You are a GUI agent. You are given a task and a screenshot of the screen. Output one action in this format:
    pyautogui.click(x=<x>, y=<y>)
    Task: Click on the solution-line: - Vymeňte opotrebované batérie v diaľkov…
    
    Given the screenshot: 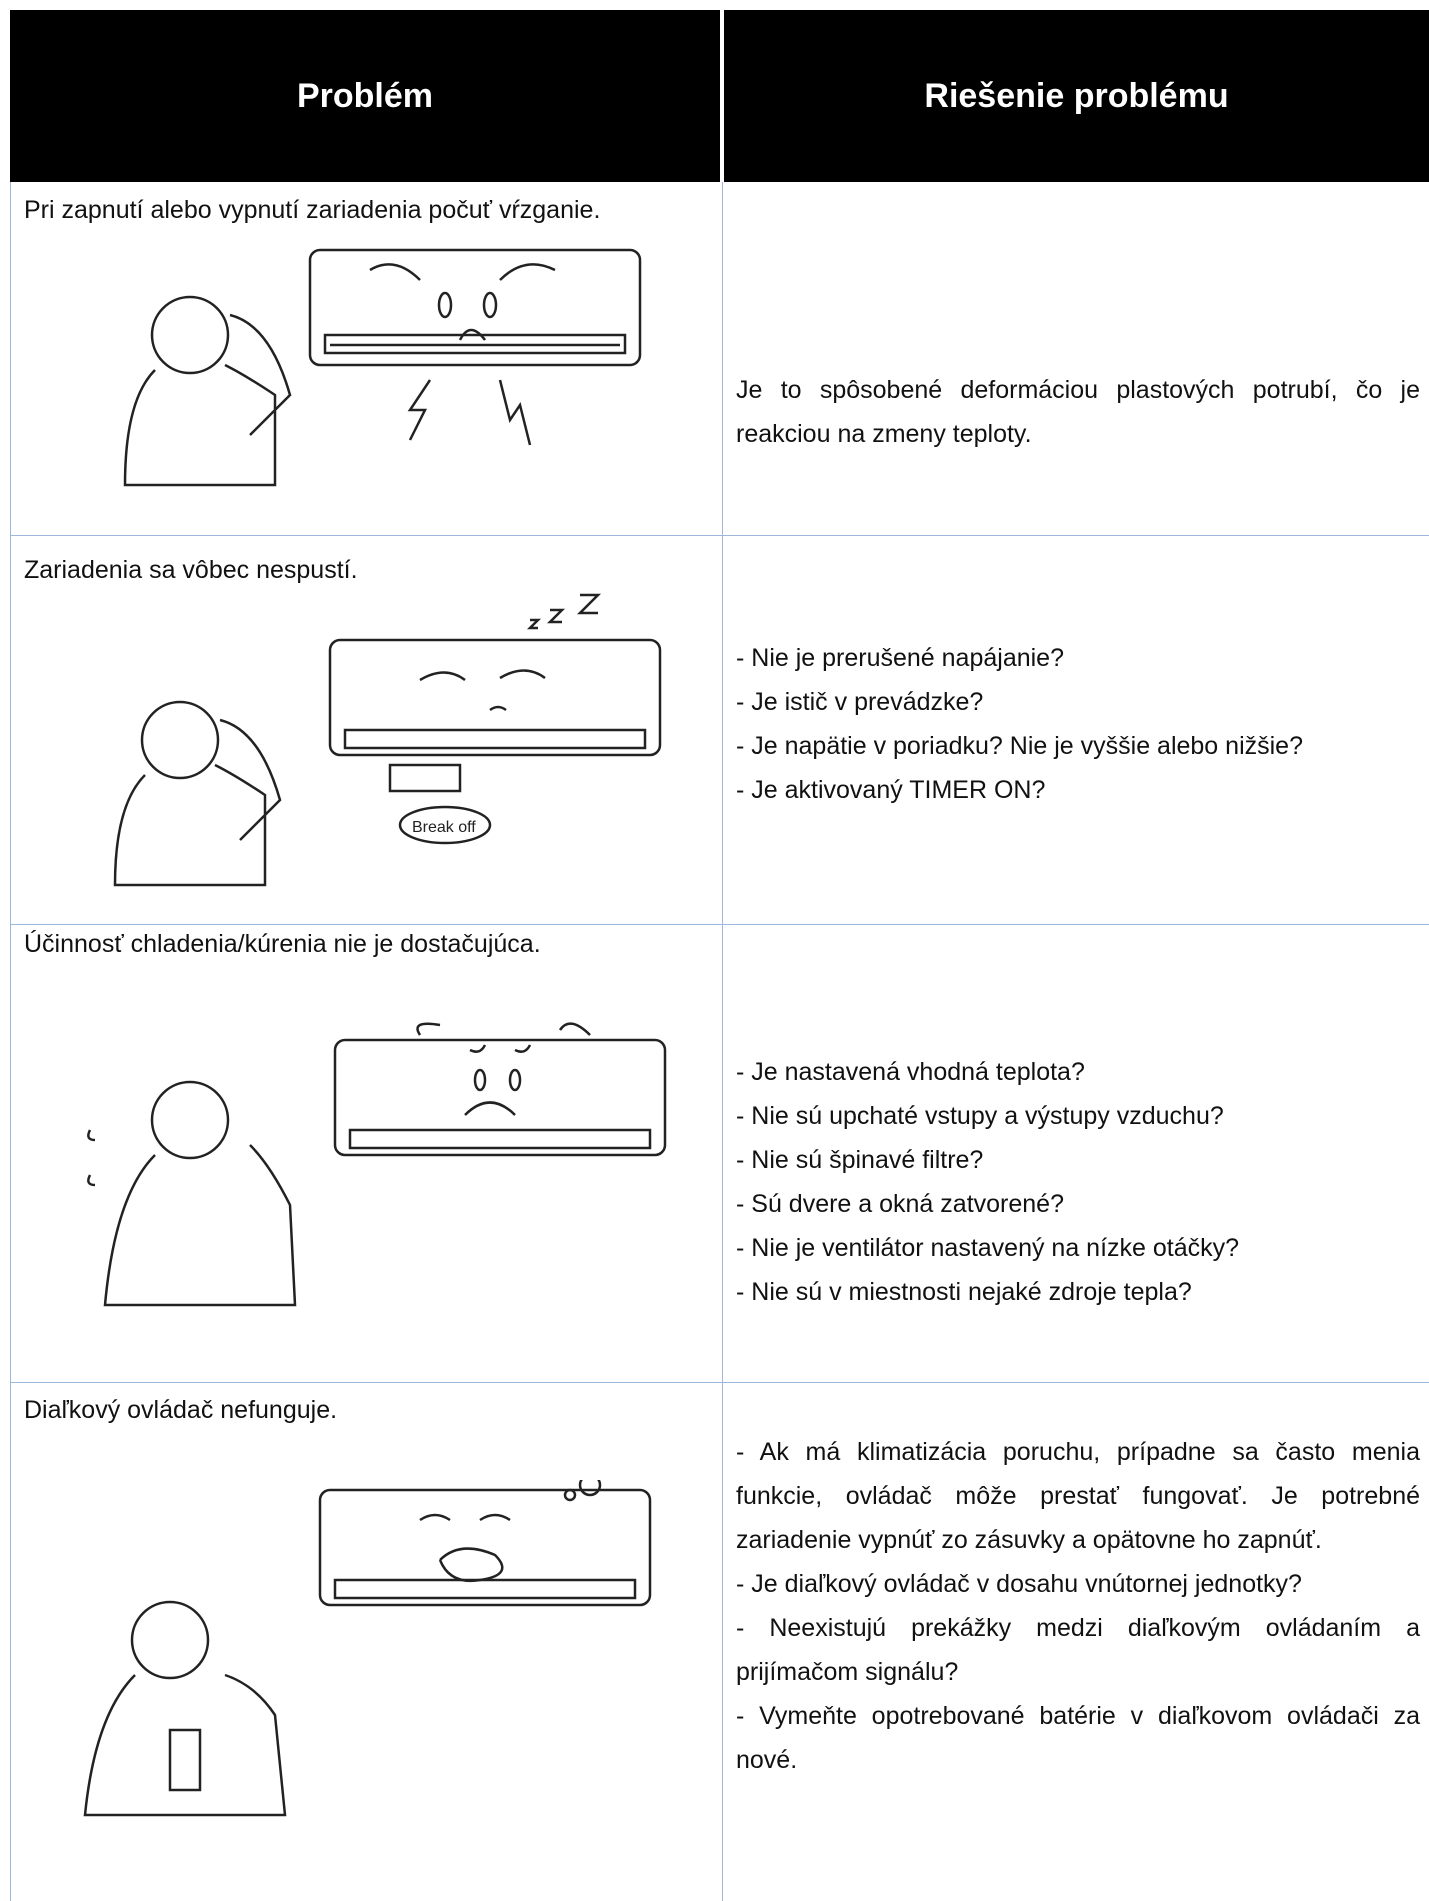 What is the action you would take?
    pyautogui.click(x=1078, y=1738)
    